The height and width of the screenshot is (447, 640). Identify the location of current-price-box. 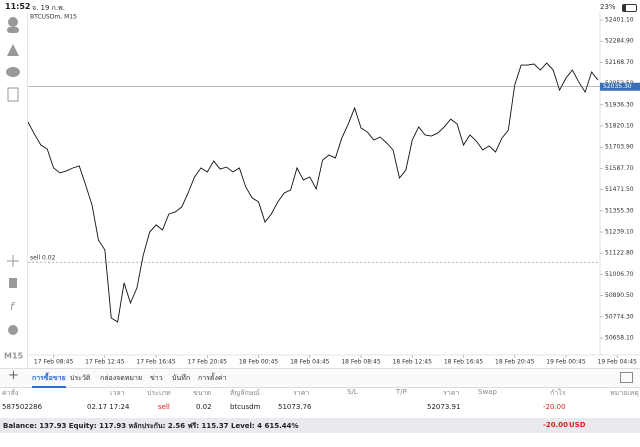
(620, 86).